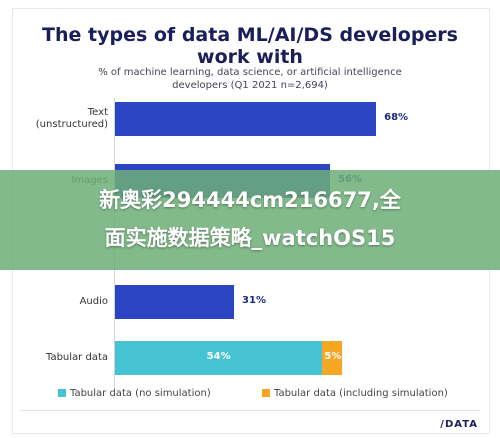 The image size is (500, 438). I want to click on footer-divider, so click(250, 410).